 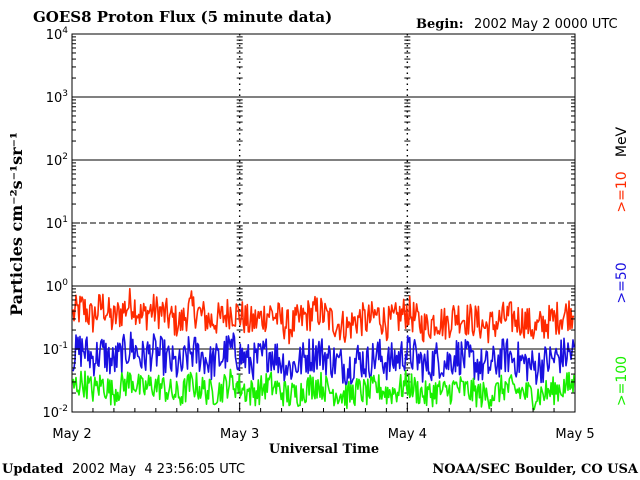 I want to click on series-line-ge100, so click(x=323, y=389).